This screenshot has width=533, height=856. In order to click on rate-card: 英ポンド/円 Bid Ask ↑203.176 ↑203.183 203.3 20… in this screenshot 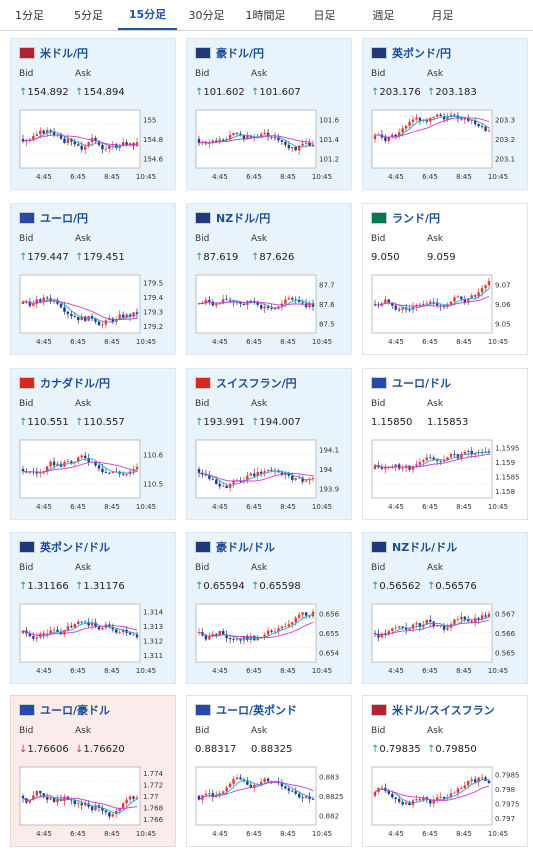, I will do `click(445, 114)`.